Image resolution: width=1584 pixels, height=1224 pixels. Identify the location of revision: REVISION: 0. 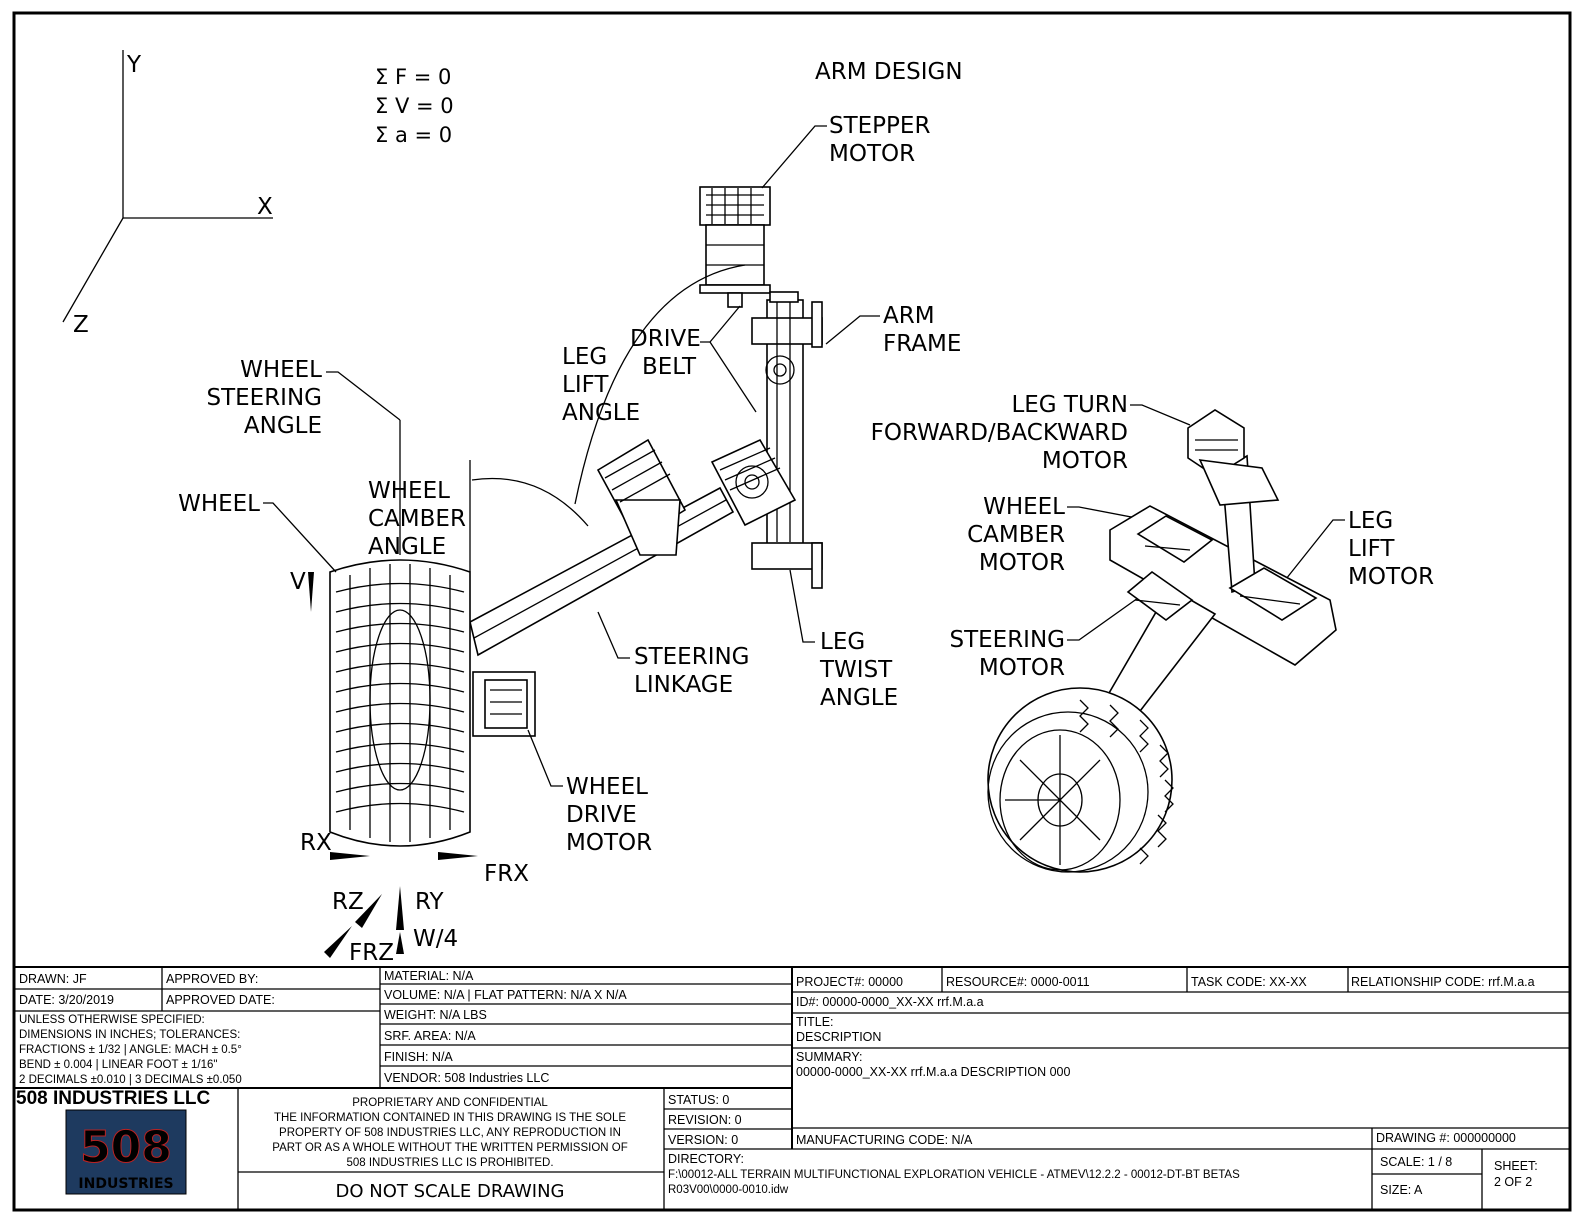
(705, 1120).